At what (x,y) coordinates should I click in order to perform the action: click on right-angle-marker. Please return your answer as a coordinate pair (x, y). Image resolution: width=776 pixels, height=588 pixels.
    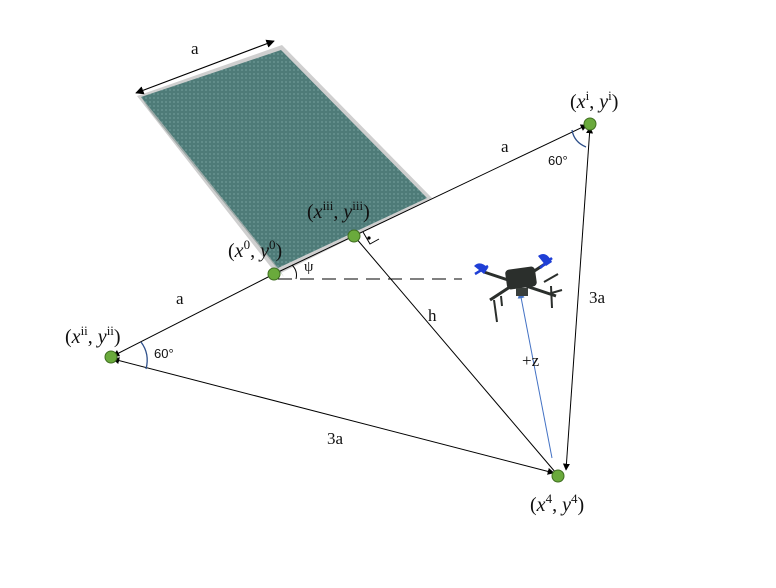
    Looking at the image, I should click on (371, 238).